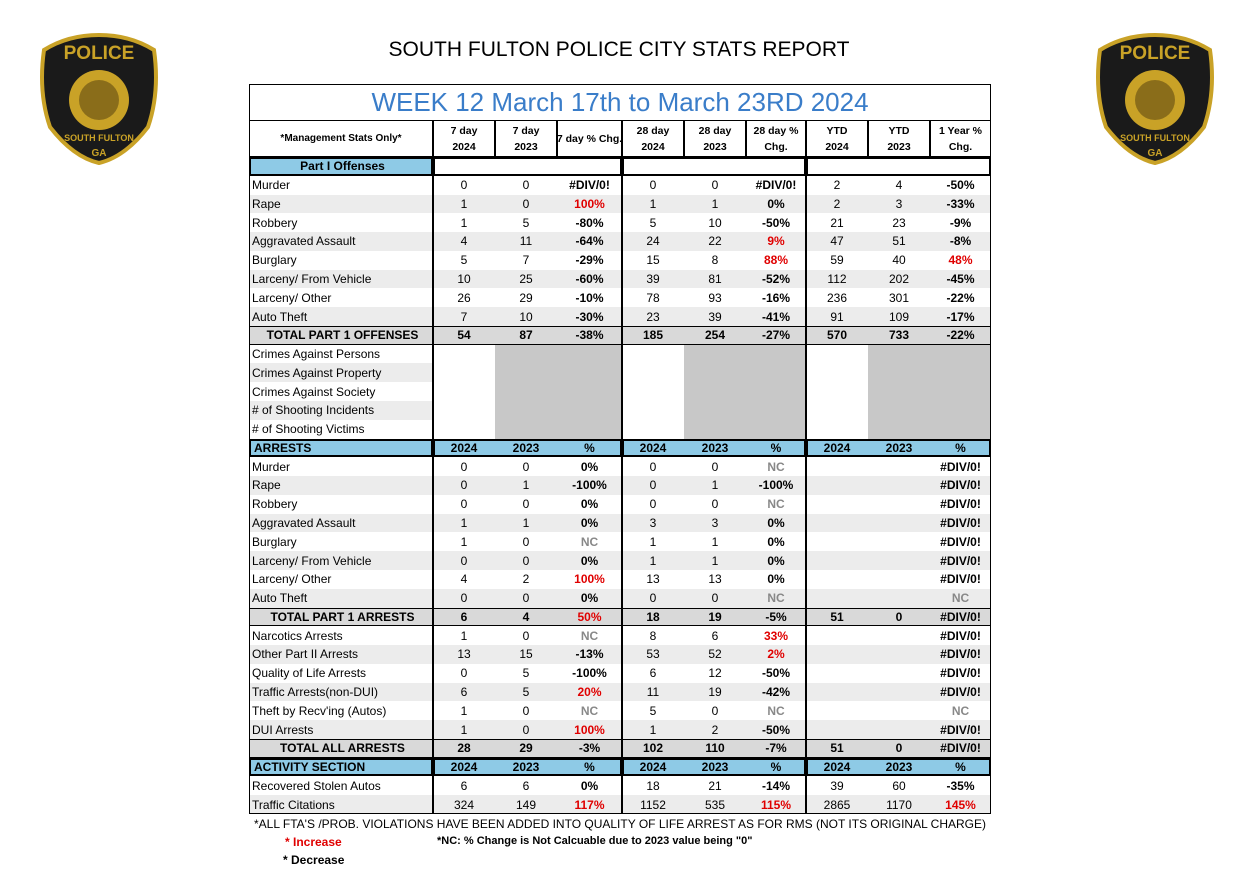 The width and height of the screenshot is (1238, 877). Describe the element at coordinates (715, 804) in the screenshot. I see `cell: 535` at that location.